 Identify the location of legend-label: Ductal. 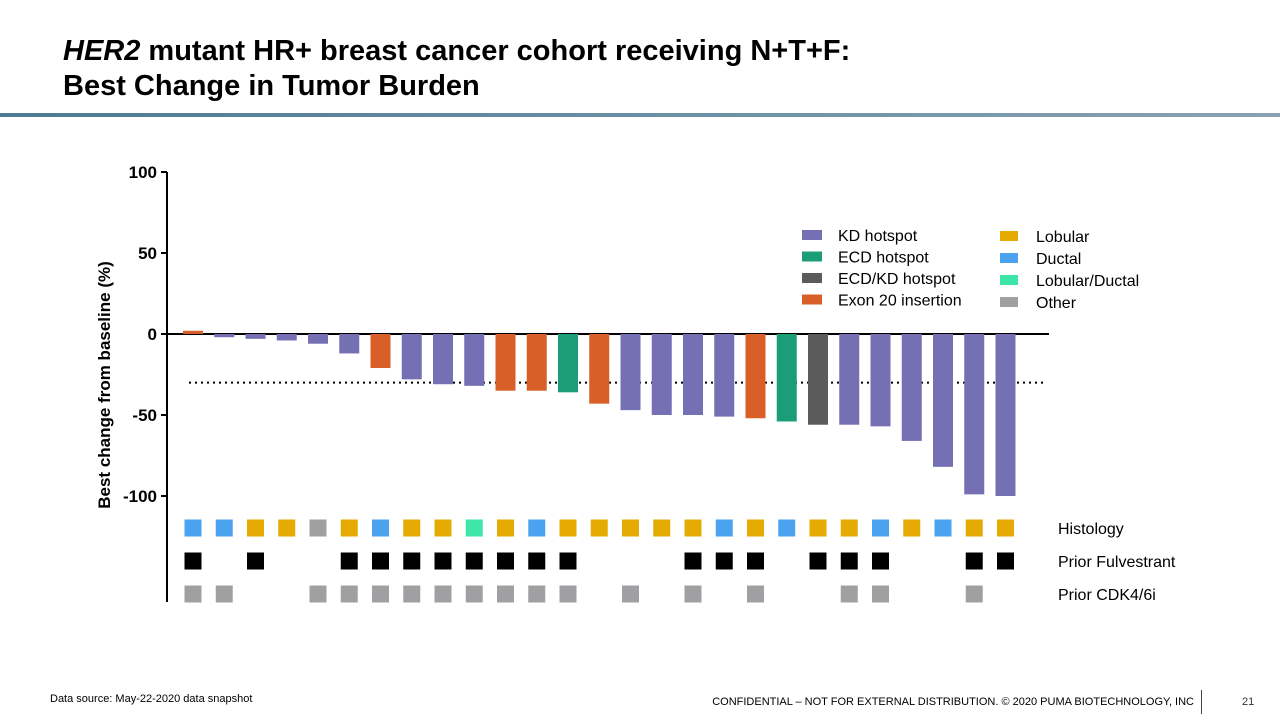
(1058, 259).